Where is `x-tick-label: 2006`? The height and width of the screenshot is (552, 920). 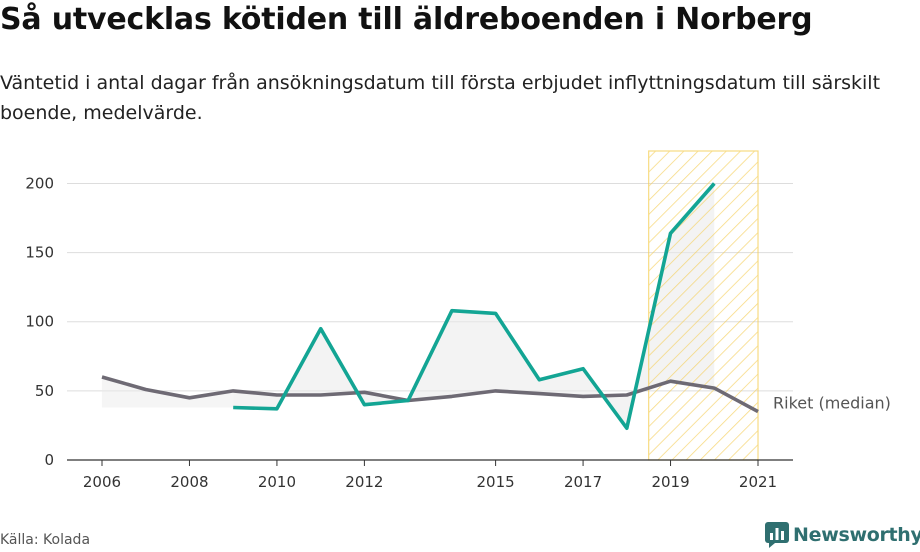
x-tick-label: 2006 is located at coordinates (102, 482).